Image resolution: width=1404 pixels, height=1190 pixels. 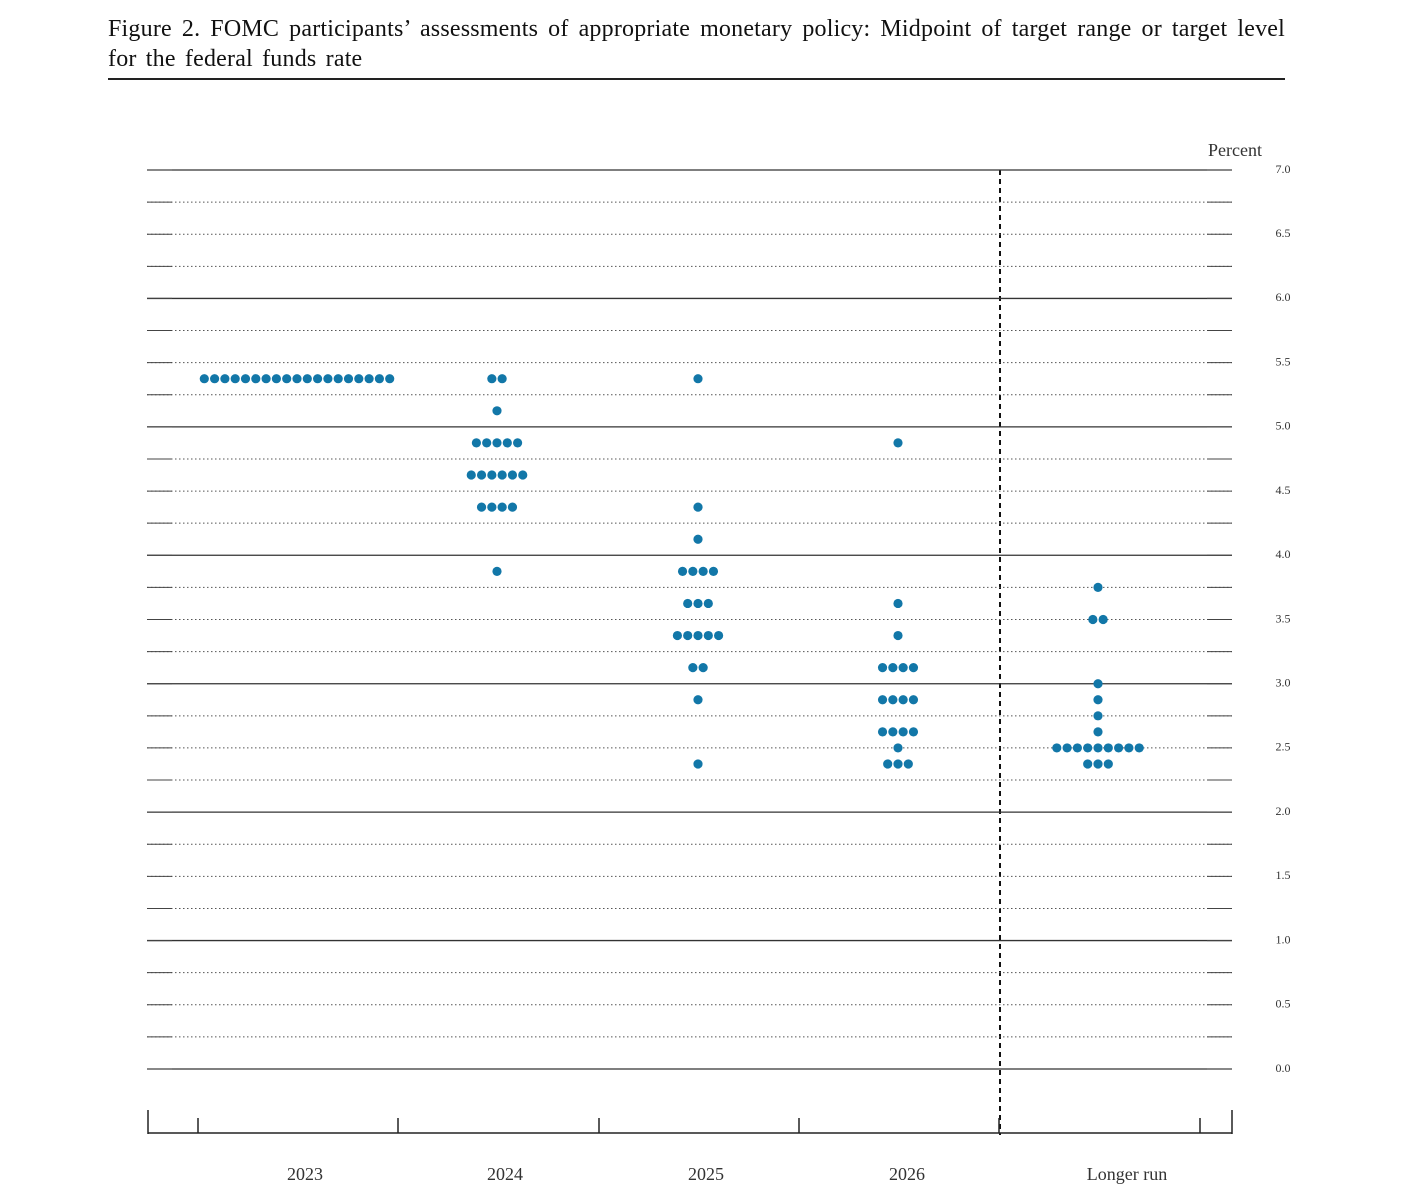 I want to click on x-tick-label: 2026, so click(x=907, y=1174).